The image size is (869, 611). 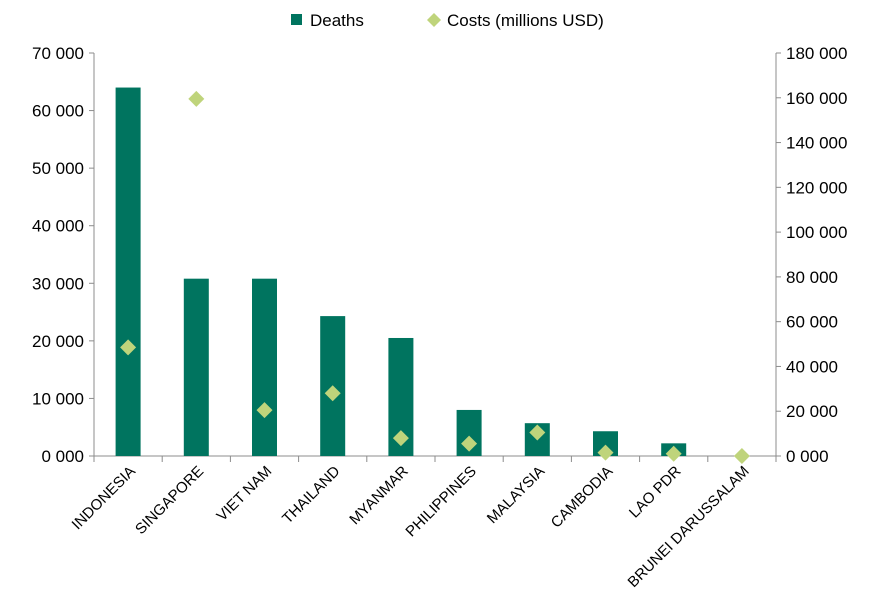 What do you see at coordinates (816, 98) in the screenshot?
I see `right-tick-label: 160 000` at bounding box center [816, 98].